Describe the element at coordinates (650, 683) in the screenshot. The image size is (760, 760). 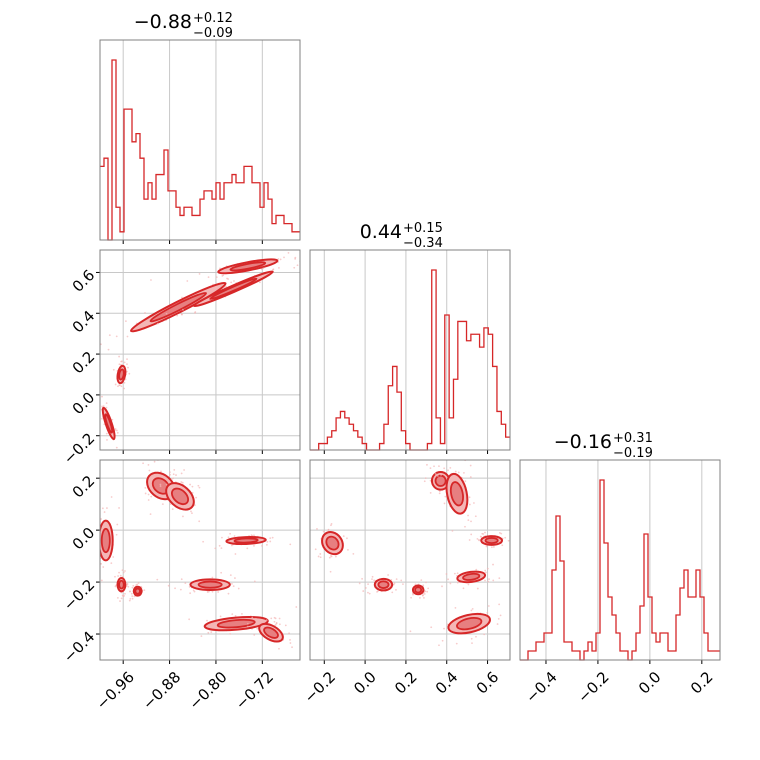
I see `tick-label-x: 0.0` at that location.